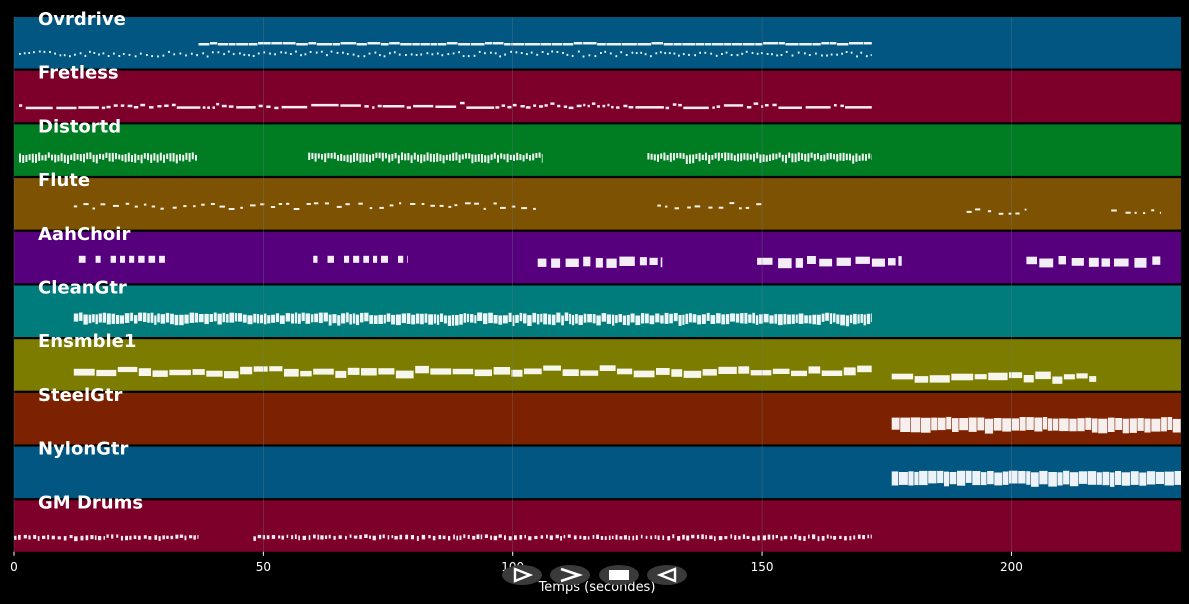  Describe the element at coordinates (79, 126) in the screenshot. I see `track-label: Distortd` at that location.